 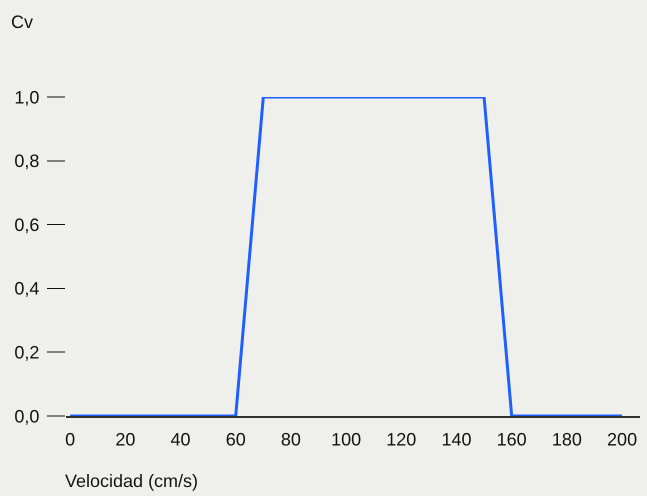 What do you see at coordinates (27, 416) in the screenshot?
I see `y-tick-label: 0,0` at bounding box center [27, 416].